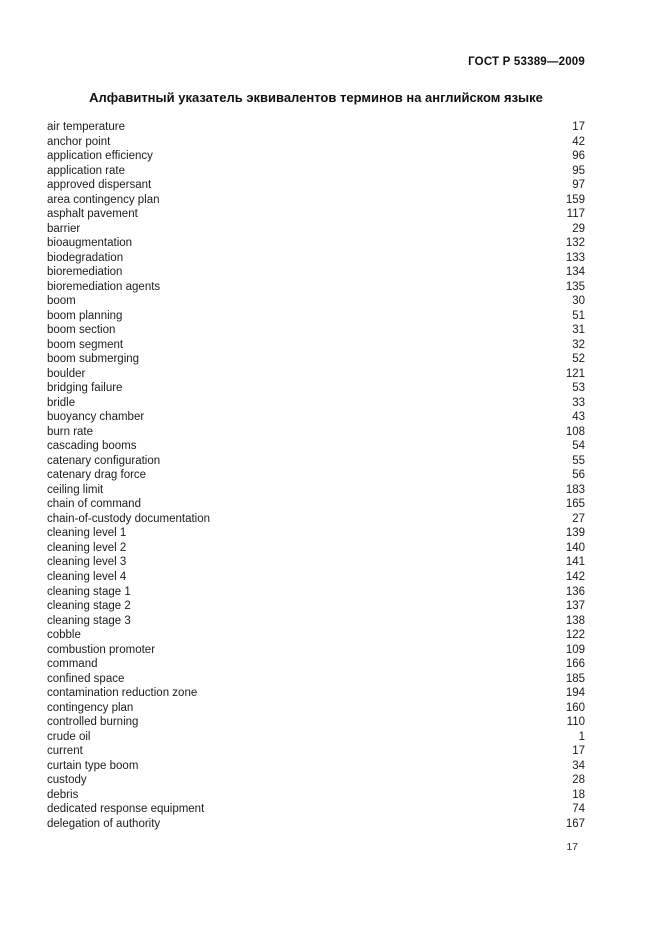 The height and width of the screenshot is (935, 661). Describe the element at coordinates (316, 432) in the screenshot. I see `index-row: burn rate 108` at that location.